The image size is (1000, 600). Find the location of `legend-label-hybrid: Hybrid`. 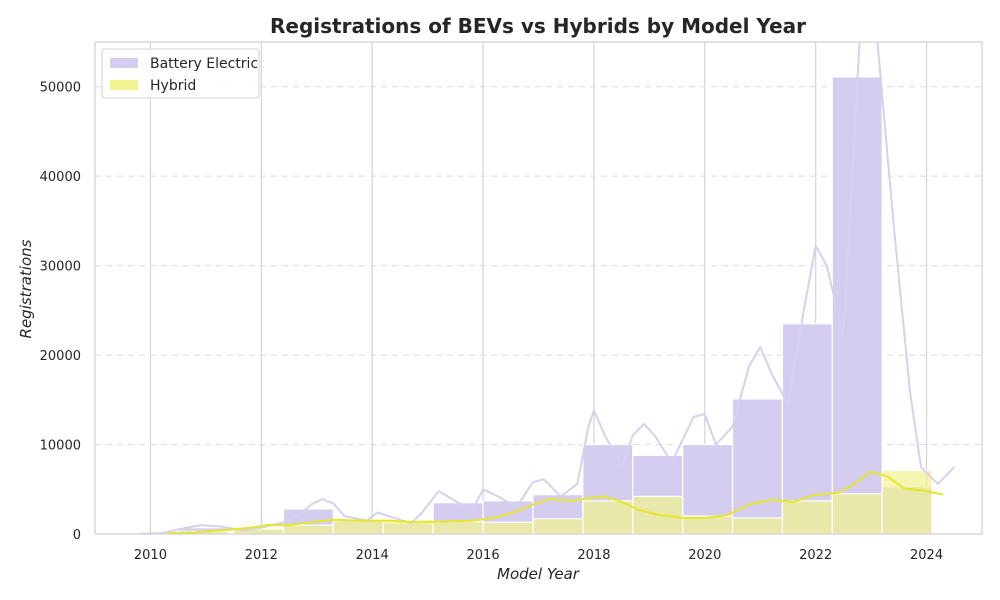

legend-label-hybrid: Hybrid is located at coordinates (173, 86).